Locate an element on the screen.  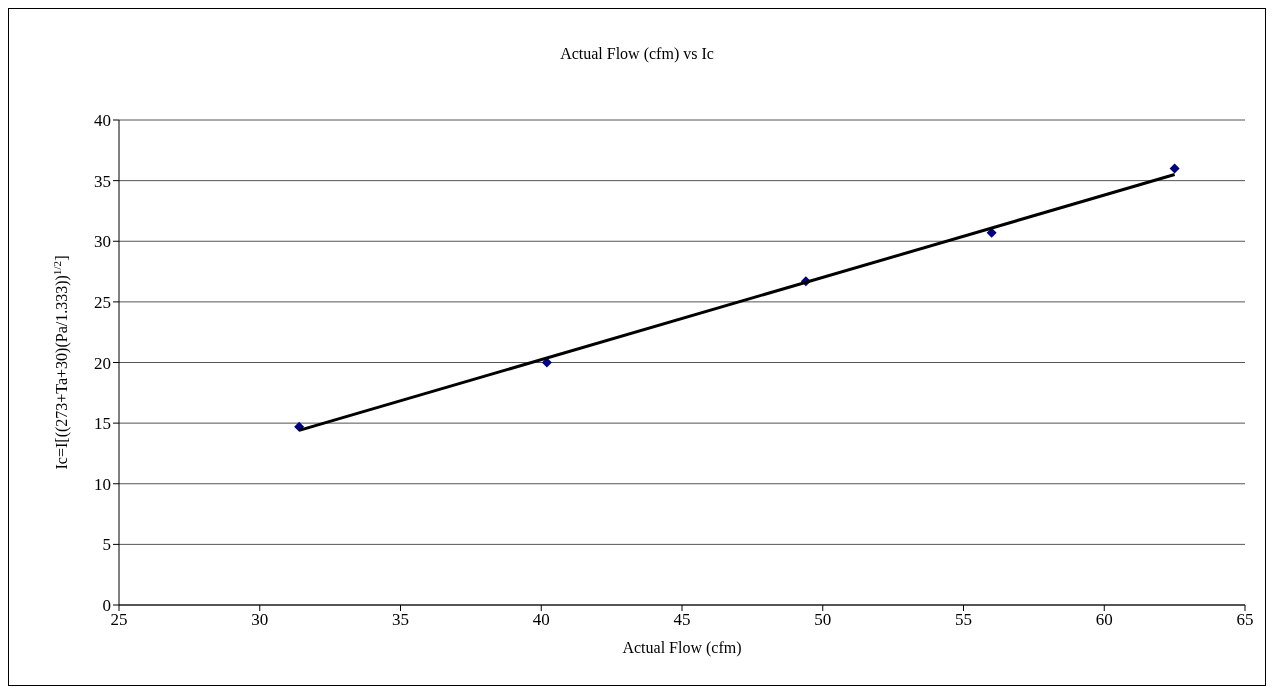
y-tick-label: 5 is located at coordinates (106, 545).